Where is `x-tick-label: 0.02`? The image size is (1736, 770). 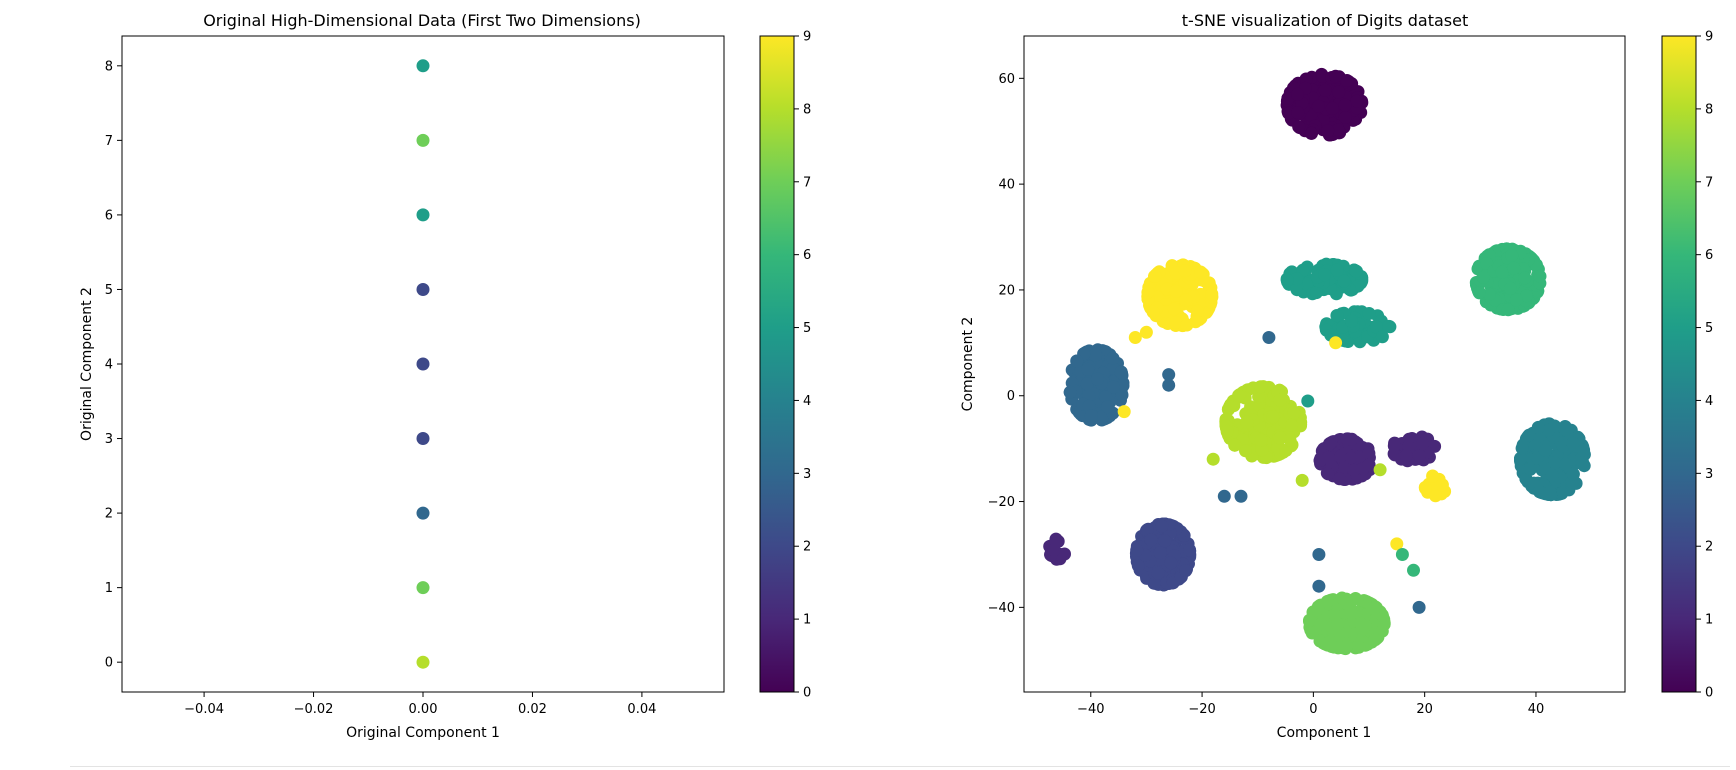 x-tick-label: 0.02 is located at coordinates (532, 709).